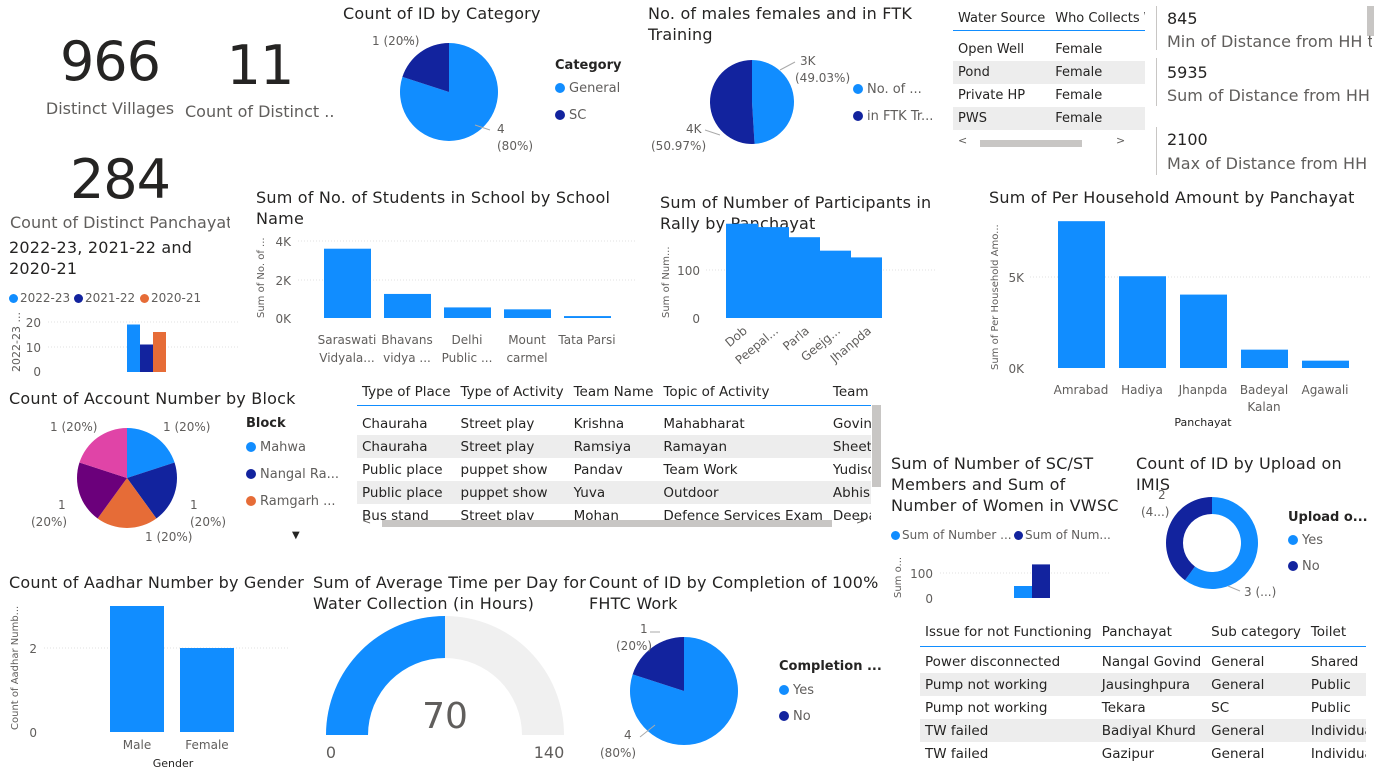  I want to click on activity-header: Topic of Activity, so click(716, 391).